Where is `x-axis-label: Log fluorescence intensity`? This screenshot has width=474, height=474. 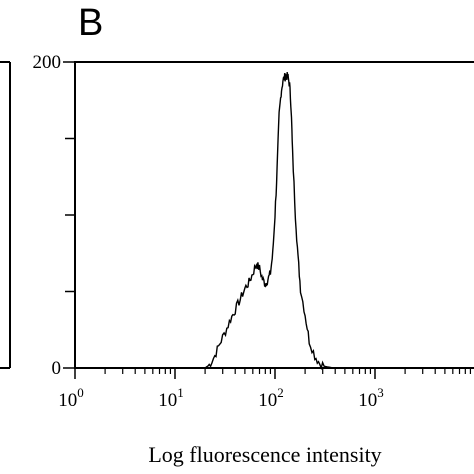
x-axis-label: Log fluorescence intensity is located at coordinates (264, 454).